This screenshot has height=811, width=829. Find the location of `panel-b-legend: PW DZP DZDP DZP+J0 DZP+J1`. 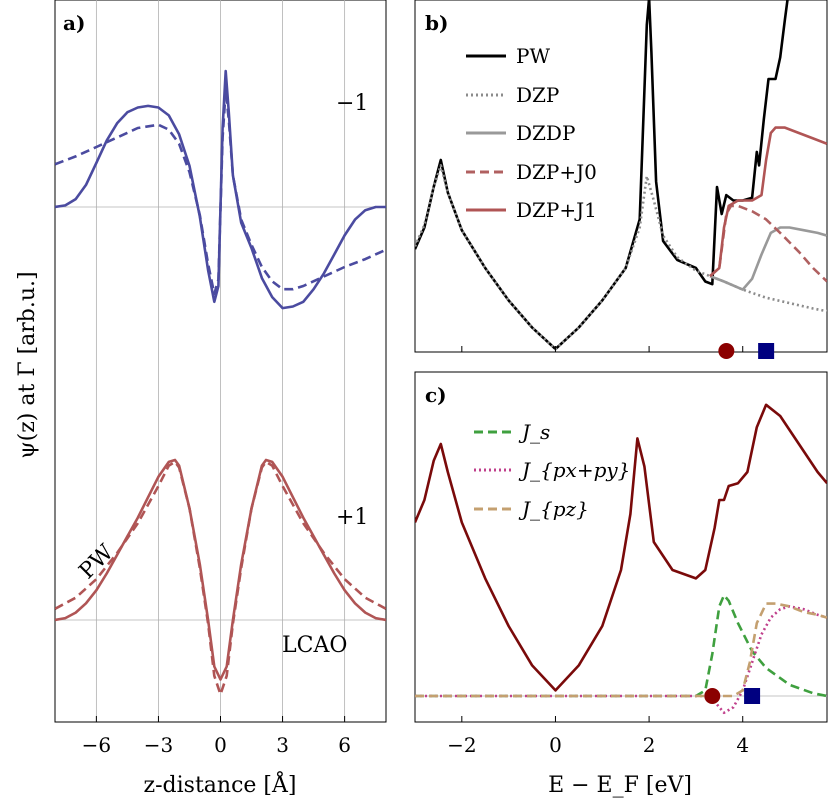

panel-b-legend: PW DZP DZDP DZP+J0 DZP+J1 is located at coordinates (531, 133).